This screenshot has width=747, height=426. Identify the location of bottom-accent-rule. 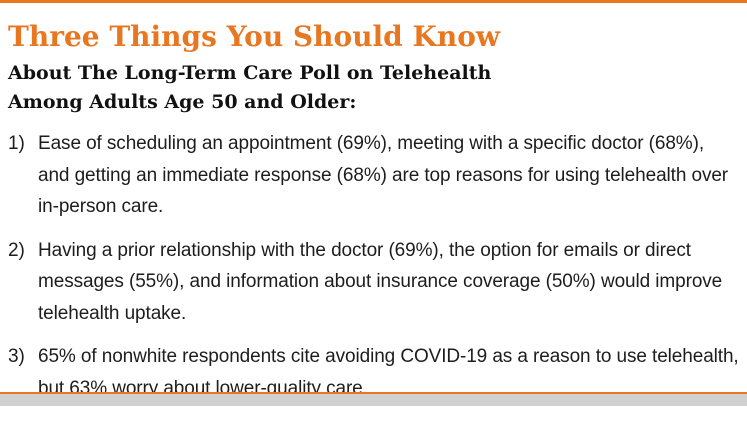
(373, 393).